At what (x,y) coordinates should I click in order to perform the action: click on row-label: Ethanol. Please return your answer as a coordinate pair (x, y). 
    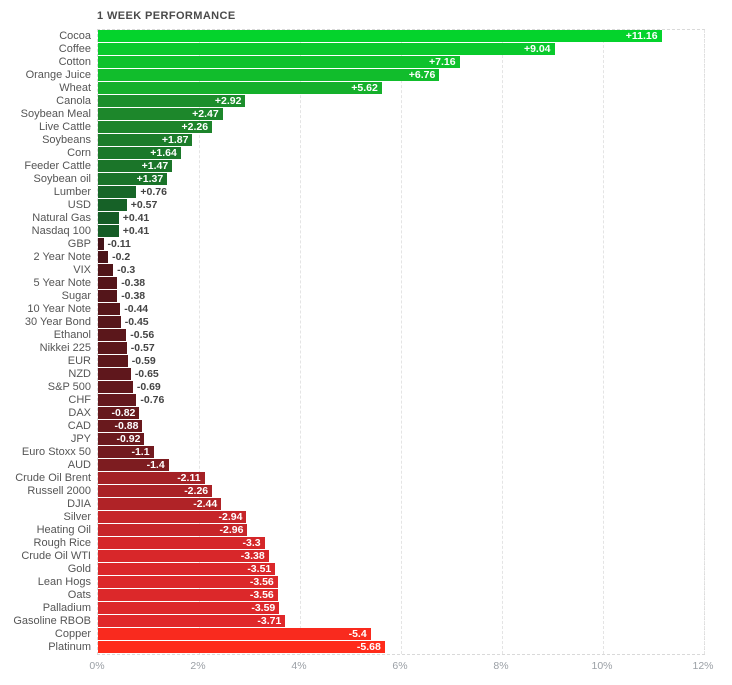
    Looking at the image, I should click on (72, 335).